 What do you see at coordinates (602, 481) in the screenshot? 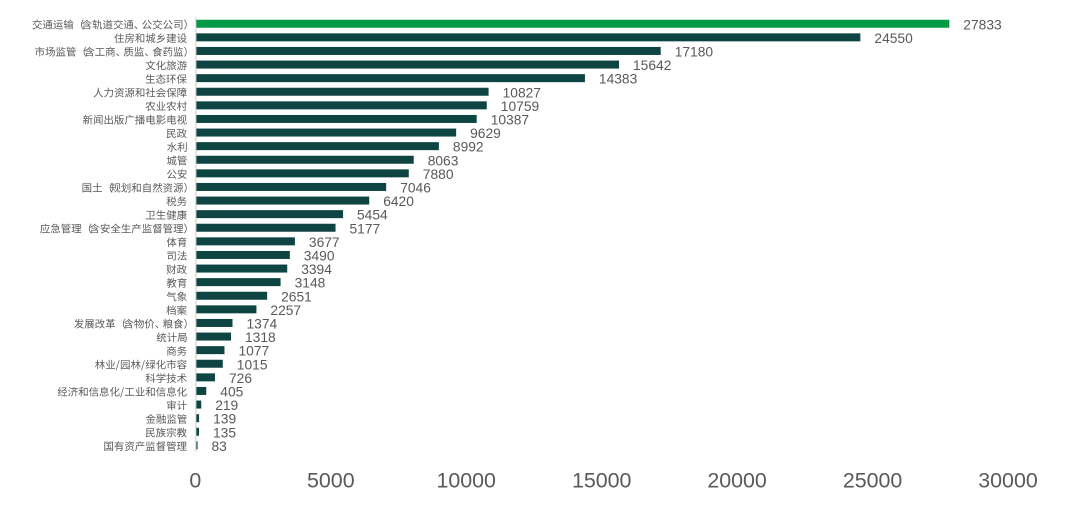
I see `svg-text: 15000` at bounding box center [602, 481].